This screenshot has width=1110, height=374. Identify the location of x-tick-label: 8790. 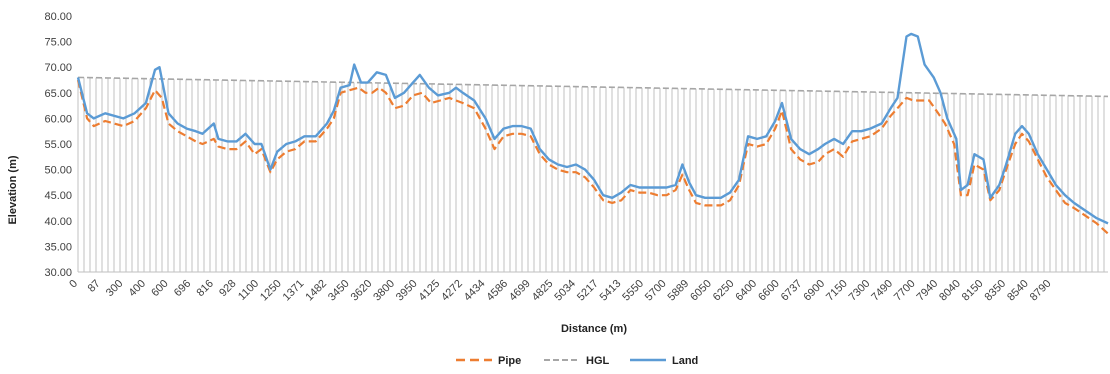
(1041, 291).